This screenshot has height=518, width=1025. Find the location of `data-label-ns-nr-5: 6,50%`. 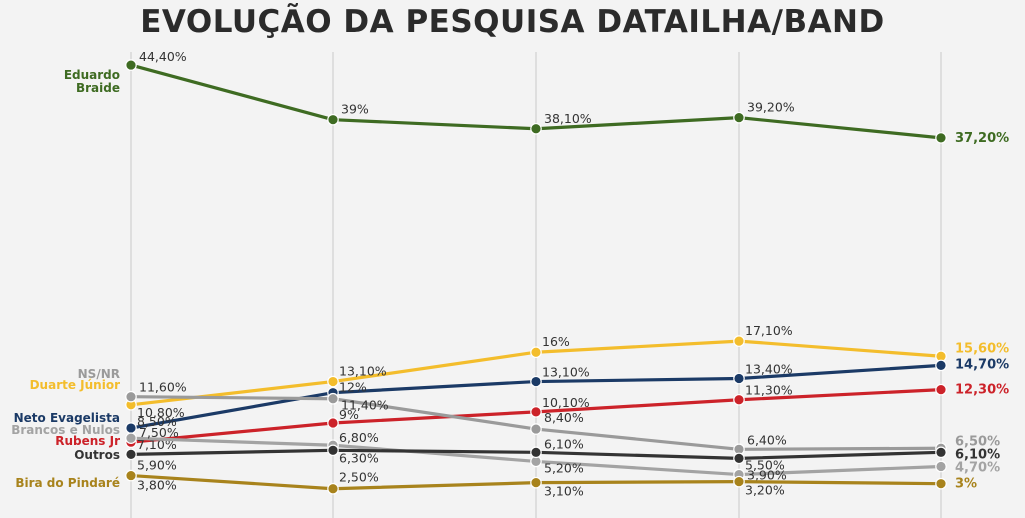

data-label-ns-nr-5: 6,50% is located at coordinates (977, 441).